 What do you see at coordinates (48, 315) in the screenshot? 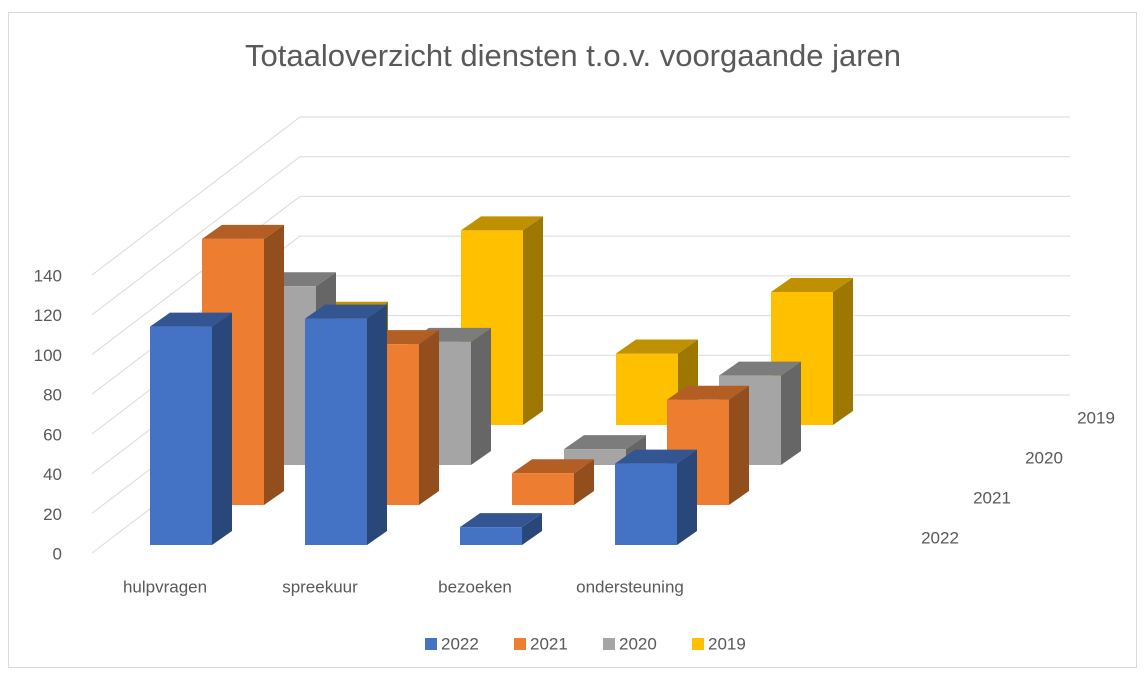
I see `y-tick-label: 120` at bounding box center [48, 315].